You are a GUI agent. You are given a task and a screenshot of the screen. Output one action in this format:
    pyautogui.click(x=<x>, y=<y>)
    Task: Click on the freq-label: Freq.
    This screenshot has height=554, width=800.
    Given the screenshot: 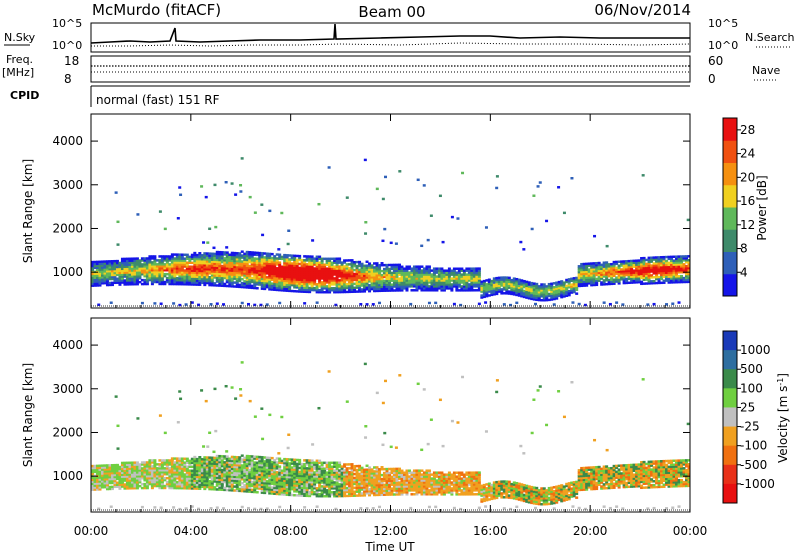 What is the action you would take?
    pyautogui.click(x=19, y=59)
    